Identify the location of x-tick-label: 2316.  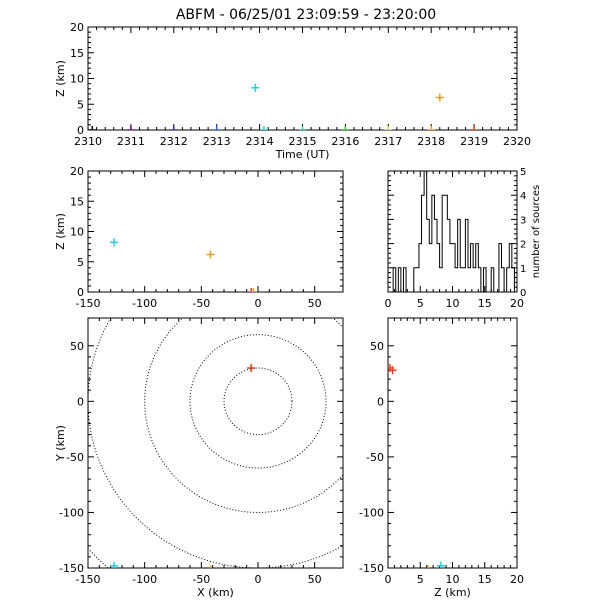
(345, 141).